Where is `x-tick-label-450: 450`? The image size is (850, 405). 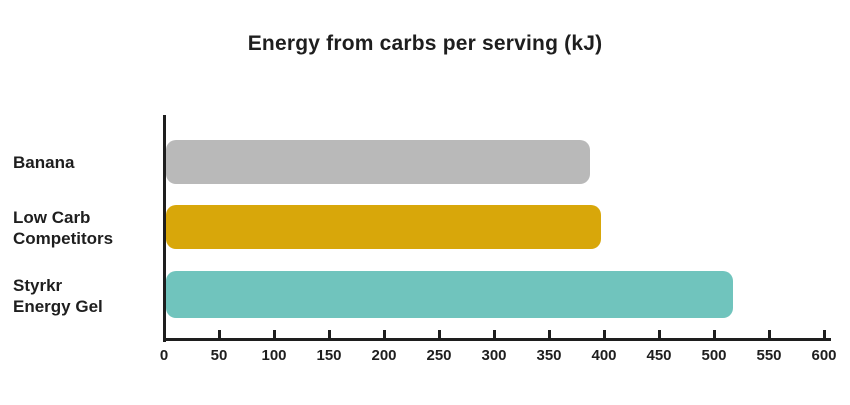 x-tick-label-450: 450 is located at coordinates (659, 355).